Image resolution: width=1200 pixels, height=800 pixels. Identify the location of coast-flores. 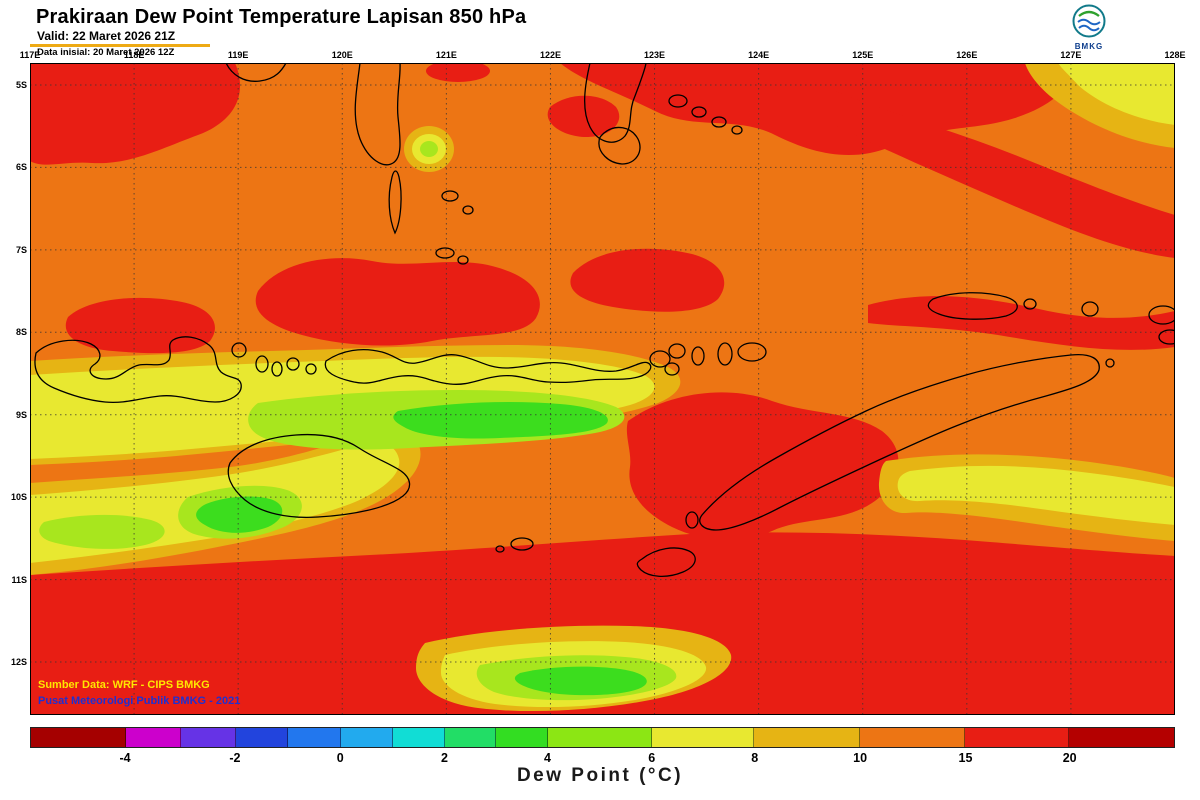
(488, 367).